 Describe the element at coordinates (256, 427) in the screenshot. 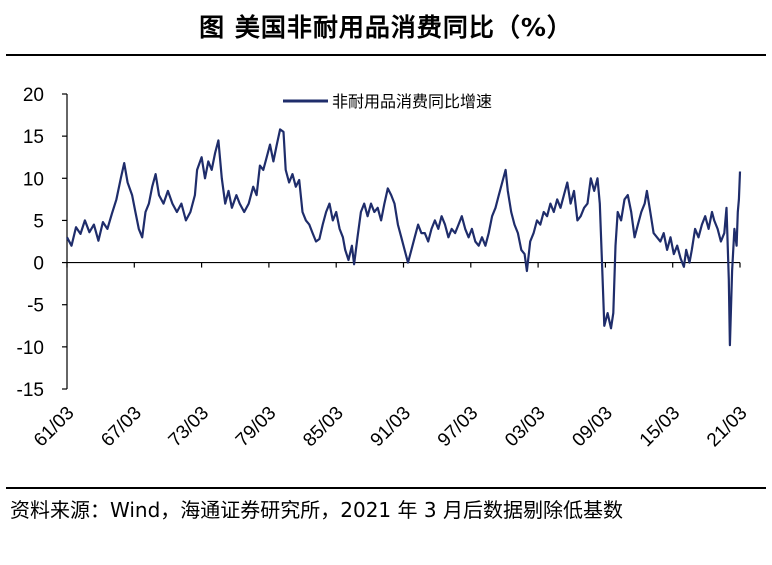

I see `x-tick-label: 79/03` at that location.